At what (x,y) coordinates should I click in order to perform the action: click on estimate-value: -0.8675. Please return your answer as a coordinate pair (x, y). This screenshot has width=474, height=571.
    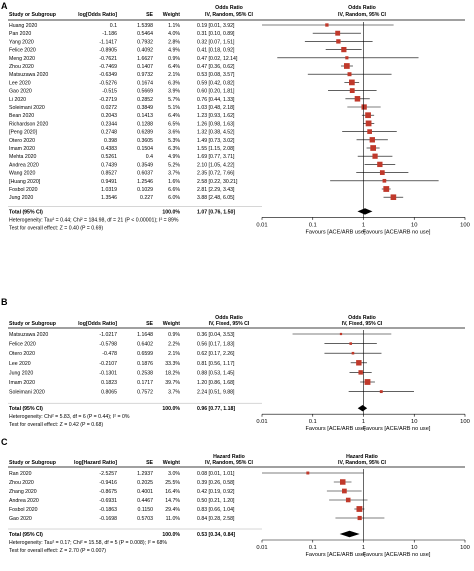
    Looking at the image, I should click on (108, 492).